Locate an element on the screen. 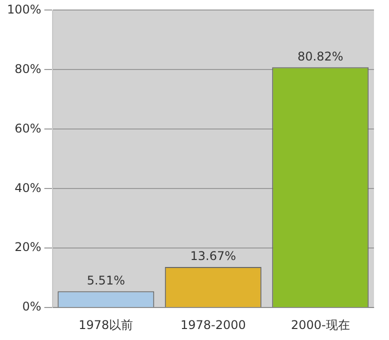 The width and height of the screenshot is (389, 340). data-label: 80.82% is located at coordinates (321, 56).